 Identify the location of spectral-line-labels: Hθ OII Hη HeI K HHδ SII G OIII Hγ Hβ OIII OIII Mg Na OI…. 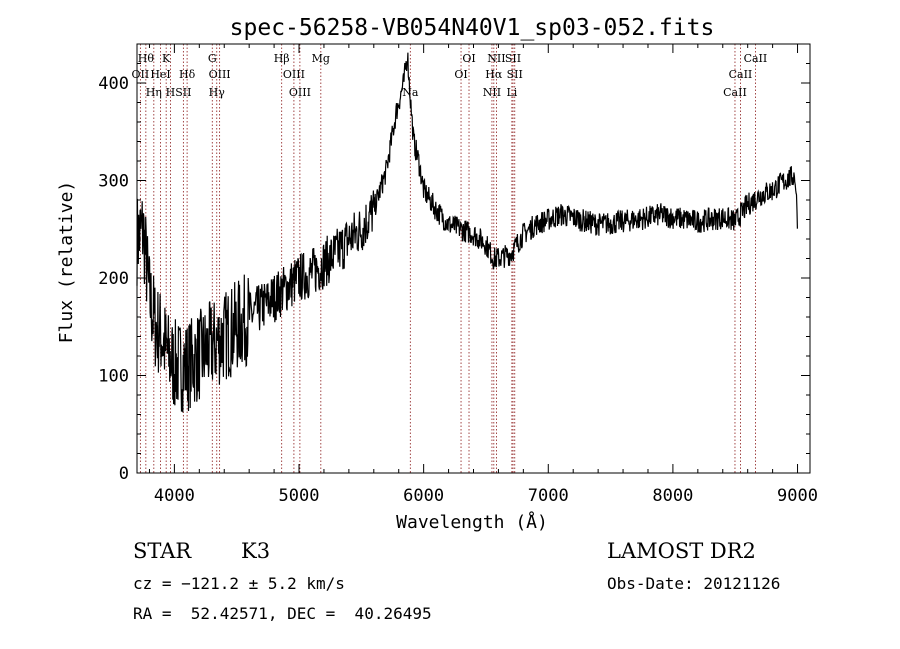
(450, 75).